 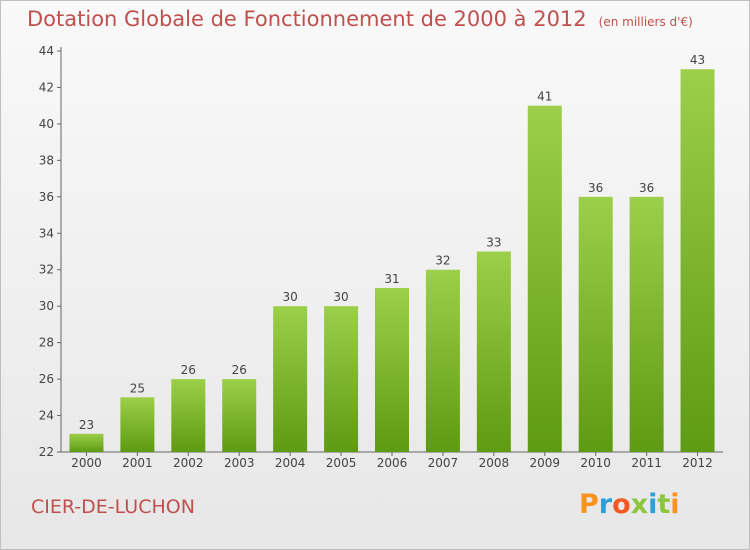 I want to click on y-tick-label: 44, so click(x=46, y=51).